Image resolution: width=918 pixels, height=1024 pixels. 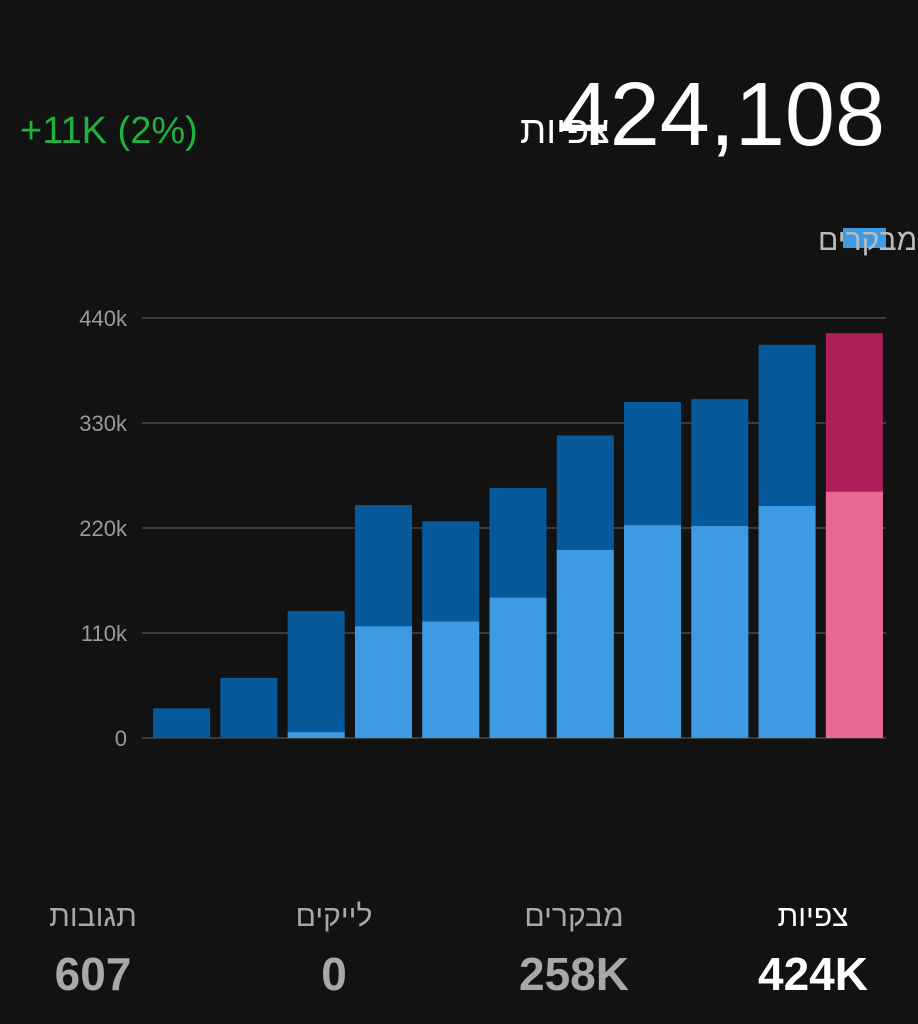 What do you see at coordinates (574, 974) in the screenshot?
I see `stat-value: 258K` at bounding box center [574, 974].